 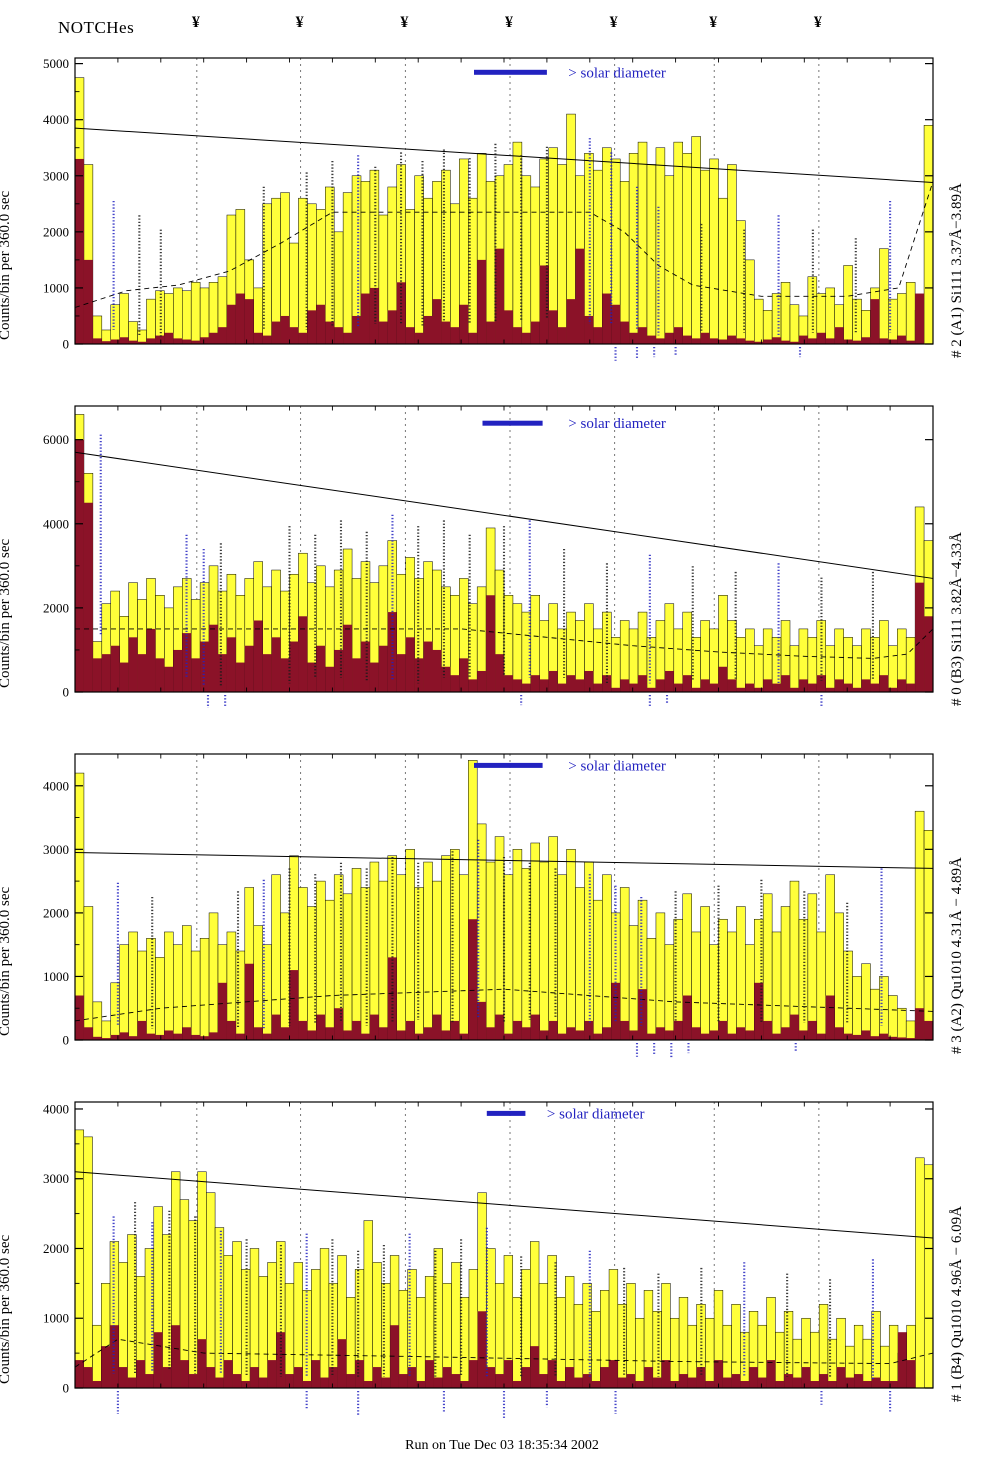 What do you see at coordinates (6, 265) in the screenshot?
I see `panel-1-y-axis-label: Counts/bin per 360.0 sec` at bounding box center [6, 265].